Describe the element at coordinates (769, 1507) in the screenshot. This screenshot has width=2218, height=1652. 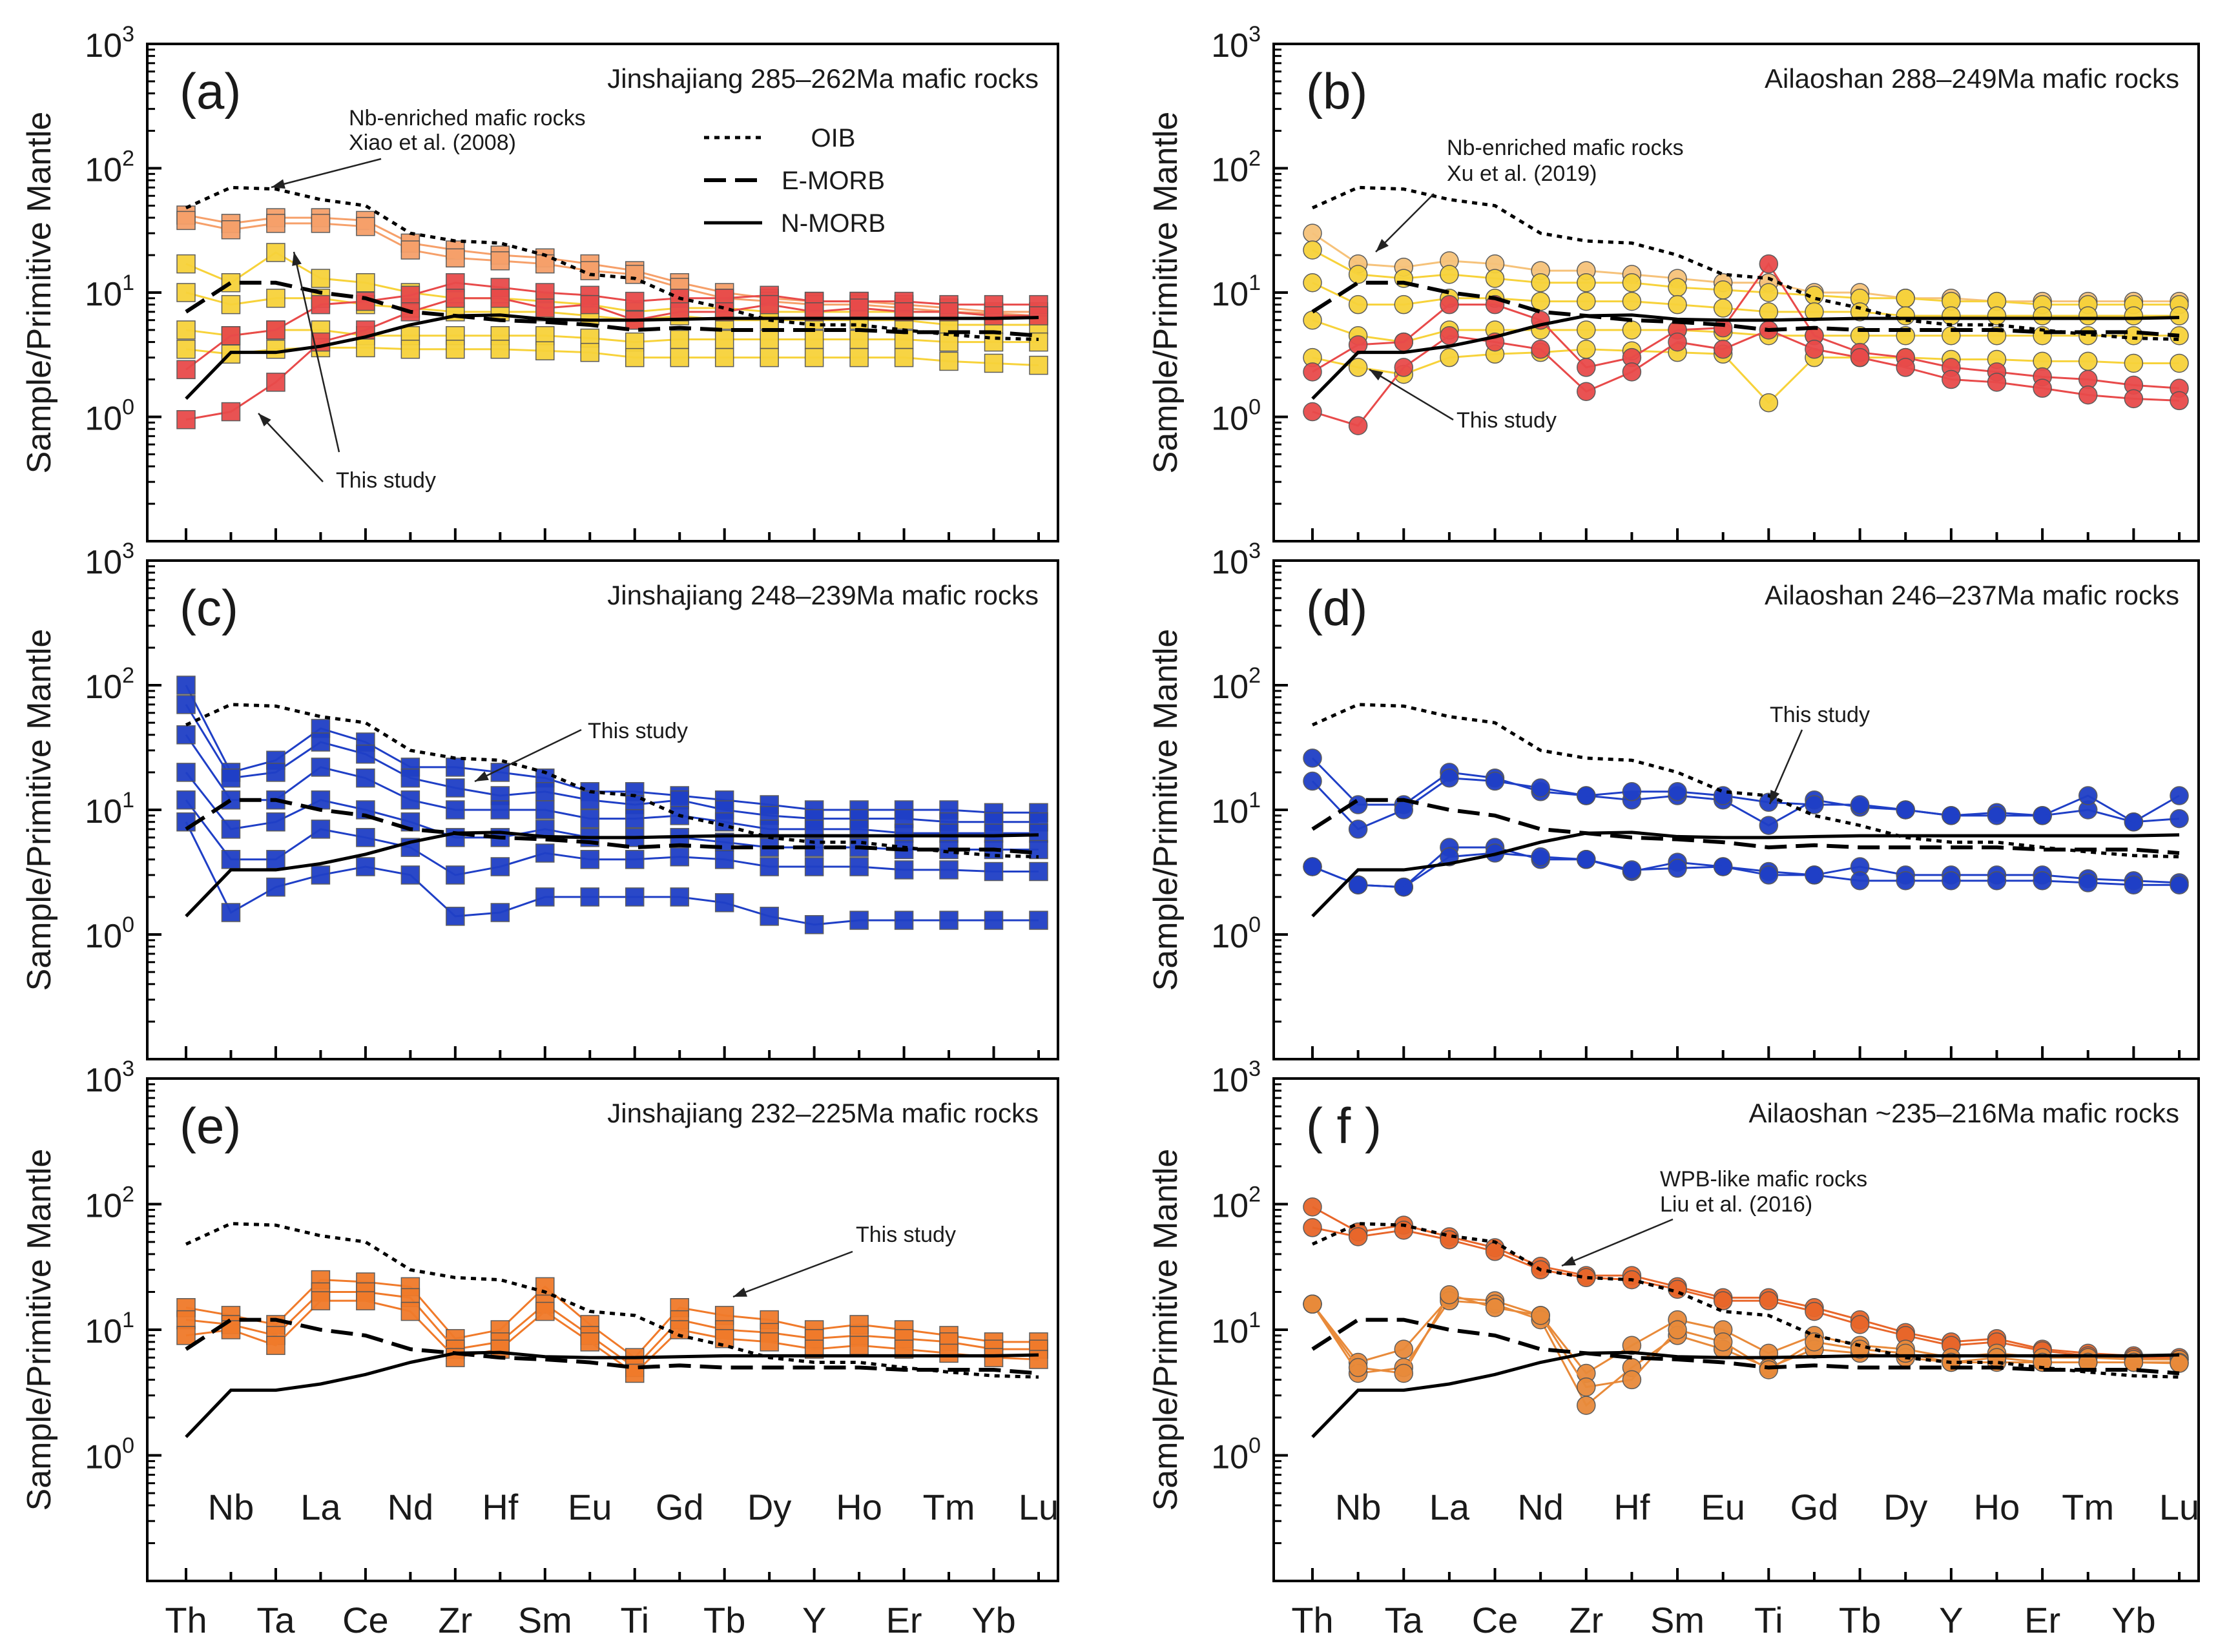
I see `x-tick-label-odd: Dy` at that location.